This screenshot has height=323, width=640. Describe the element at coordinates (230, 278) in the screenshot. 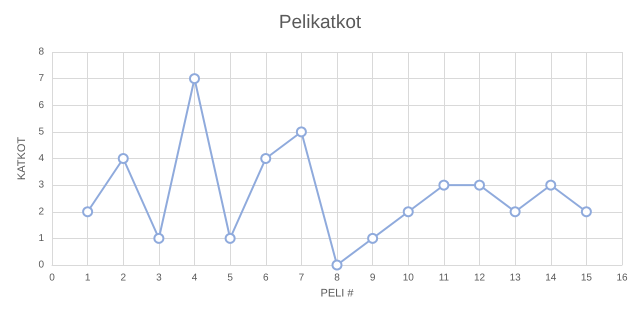

I see `x-tick-label: 5` at that location.